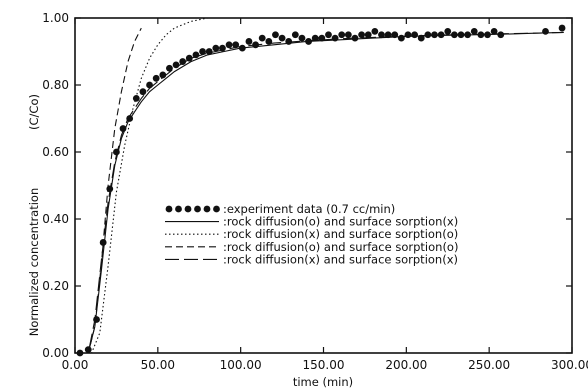 Image resolution: width=588 pixels, height=391 pixels. I want to click on x-tick-label: 50.00, so click(158, 365).